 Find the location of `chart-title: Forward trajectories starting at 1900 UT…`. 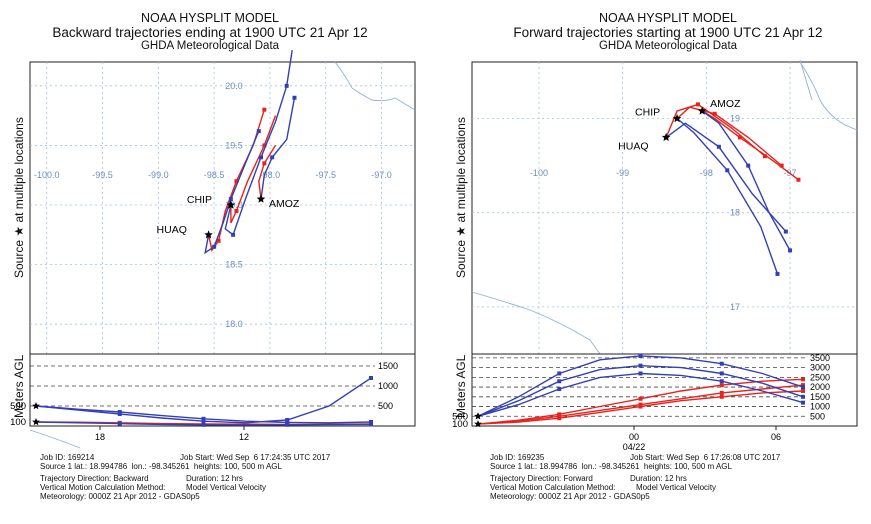

chart-title: Forward trajectories starting at 1900 UT… is located at coordinates (668, 32).